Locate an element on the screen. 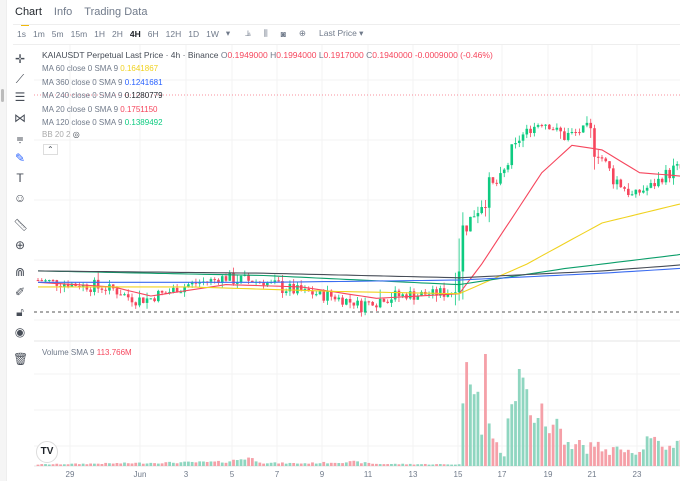 The width and height of the screenshot is (680, 481). indicator-legend: MA 120 close 0 SMA 9 0.1389492 is located at coordinates (102, 122).